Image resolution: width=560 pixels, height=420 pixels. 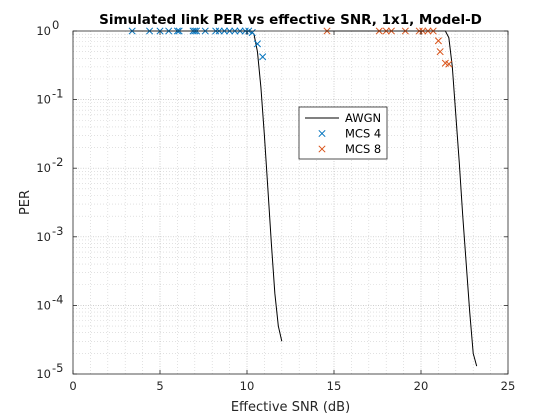 What do you see at coordinates (25, 202) in the screenshot?
I see `y-axis-title: PER` at bounding box center [25, 202].